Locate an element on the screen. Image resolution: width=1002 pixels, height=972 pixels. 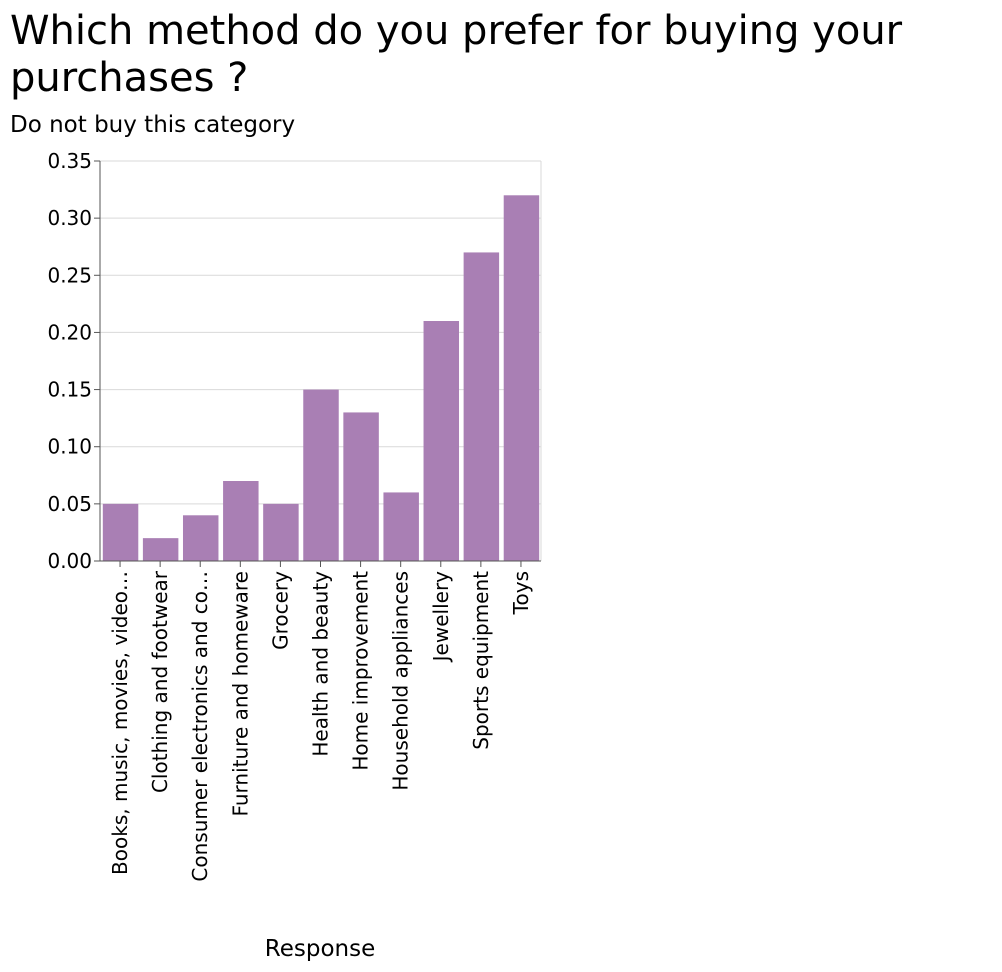
y-tick-label: 0.20 is located at coordinates (69, 332).